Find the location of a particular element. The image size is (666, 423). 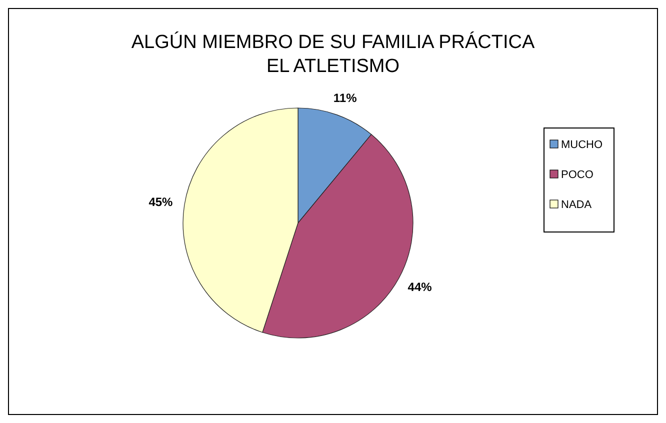

data-label: 45% is located at coordinates (161, 202).